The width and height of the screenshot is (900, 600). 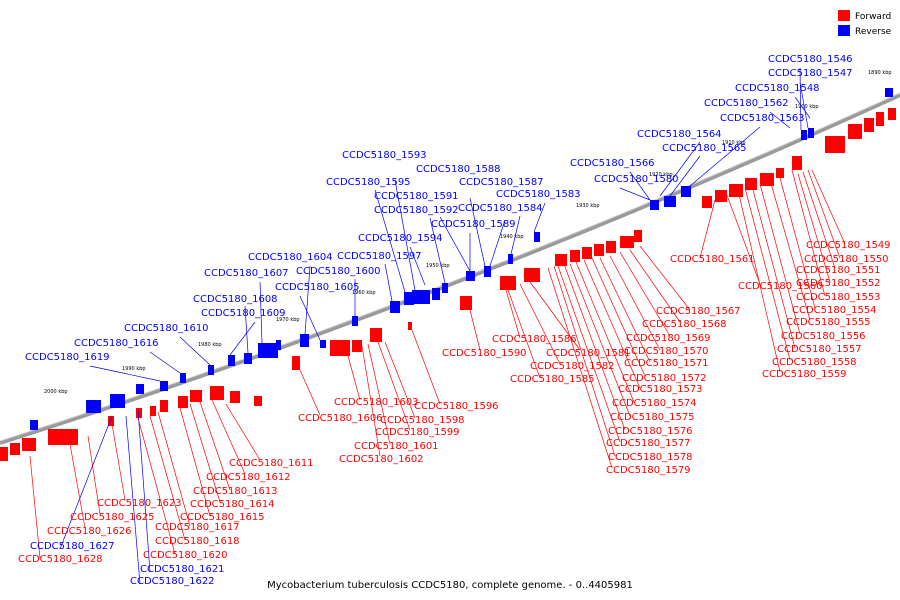 What do you see at coordinates (538, 194) in the screenshot?
I see `reverse-gene-label: CCDC5180_1583` at bounding box center [538, 194].